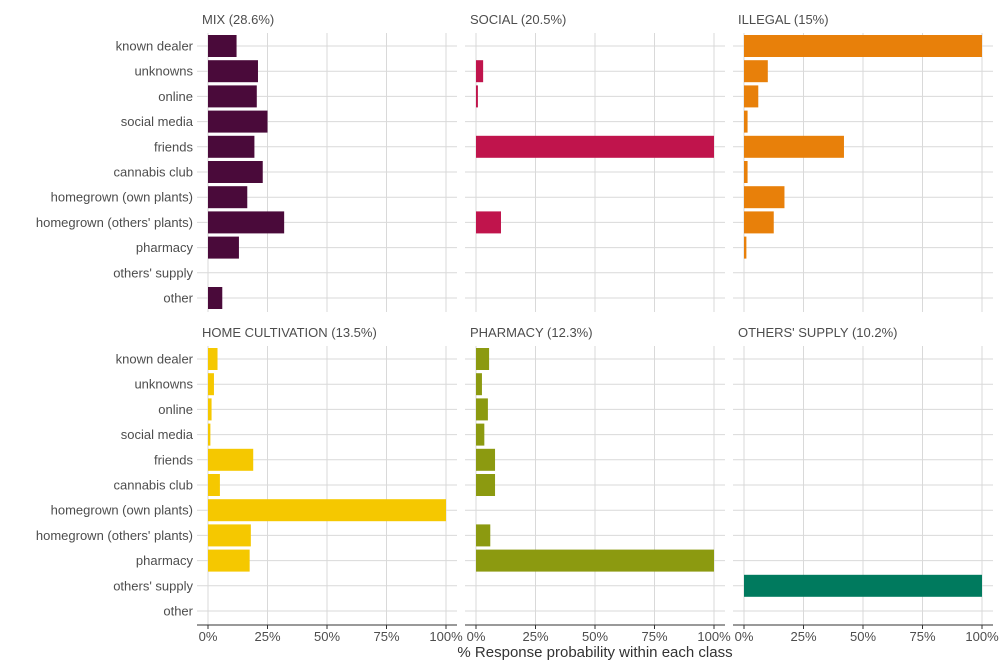  Describe the element at coordinates (866, 484) in the screenshot. I see `panel-6: OTHERS' SUPPLY (10.2%) 0% 25% 50% 75% 100%` at that location.